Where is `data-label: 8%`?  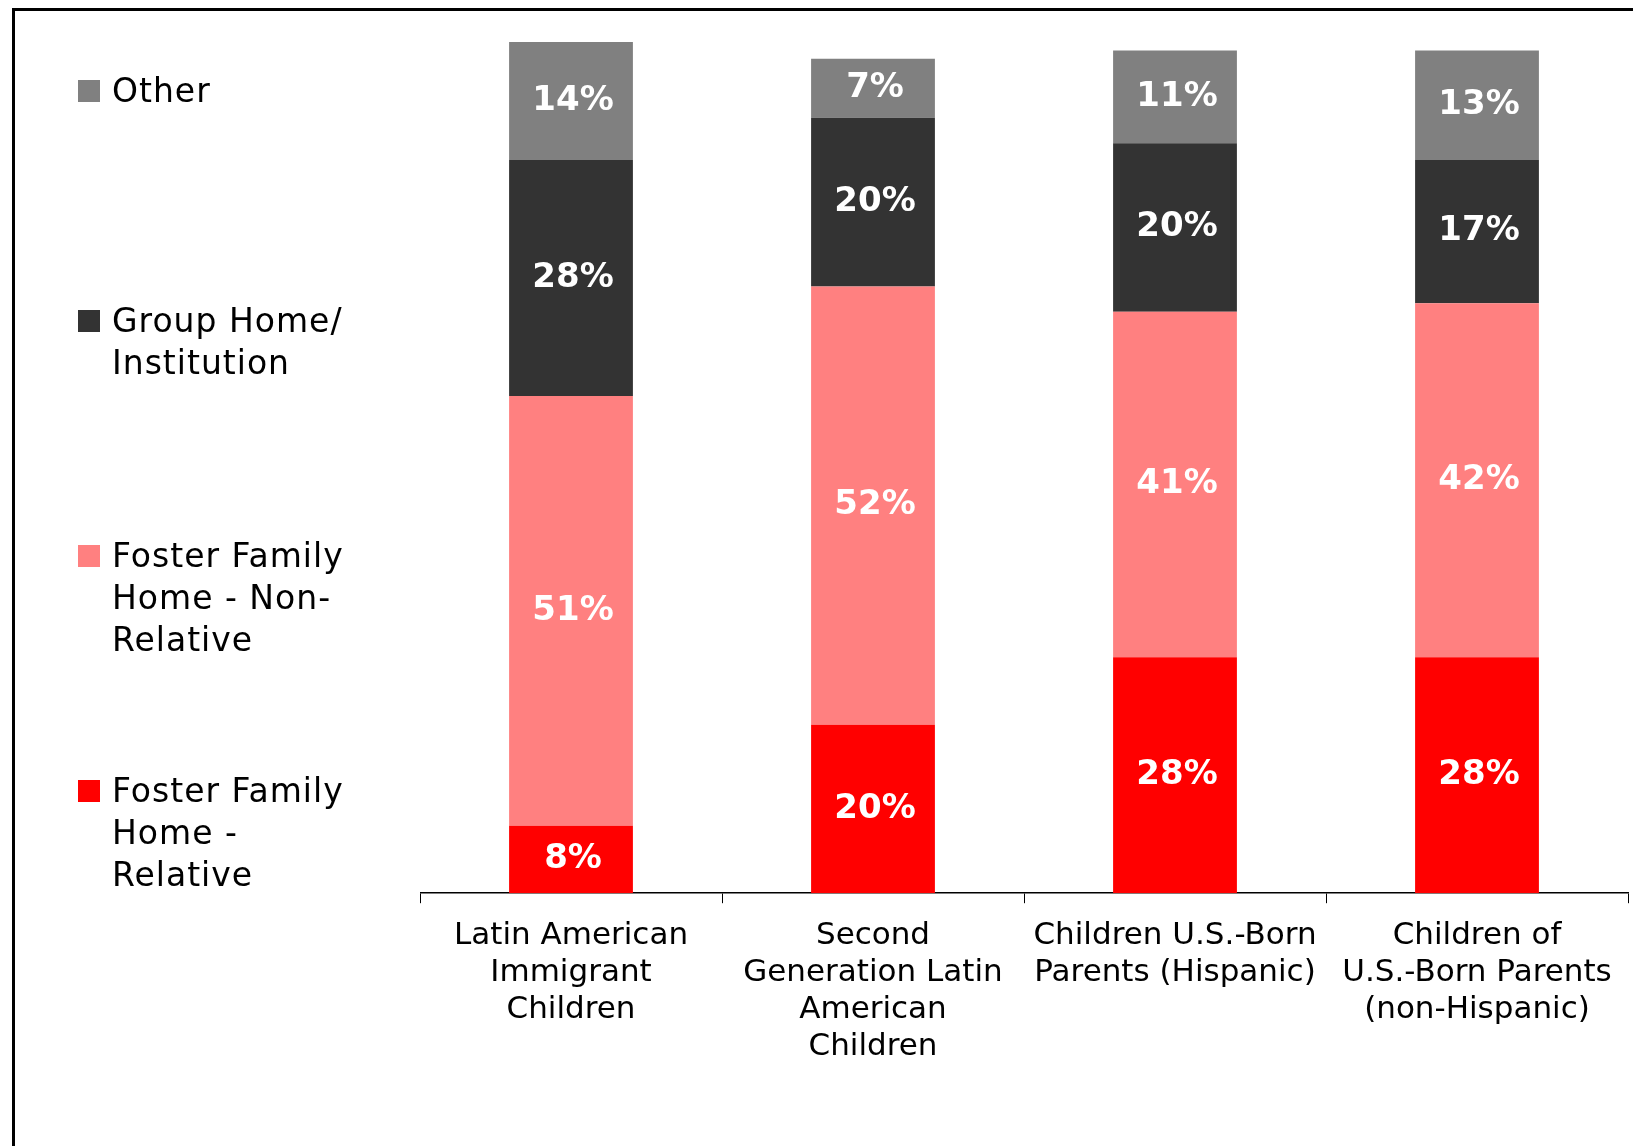
data-label: 8% is located at coordinates (573, 856).